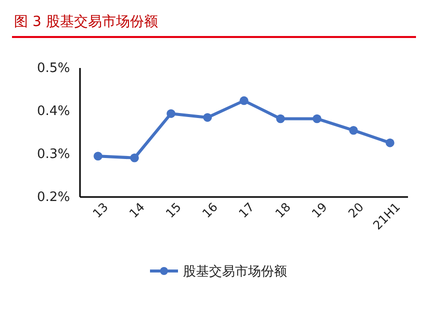  What do you see at coordinates (246, 210) in the screenshot?
I see `x-tick-label: 17` at bounding box center [246, 210].